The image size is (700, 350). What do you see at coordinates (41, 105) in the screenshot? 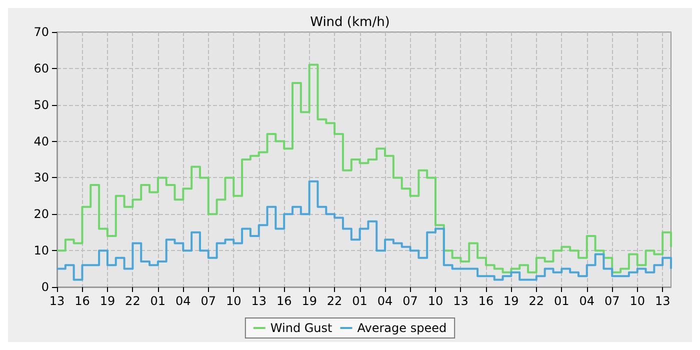
I see `y-tick-label: 50` at bounding box center [41, 105].